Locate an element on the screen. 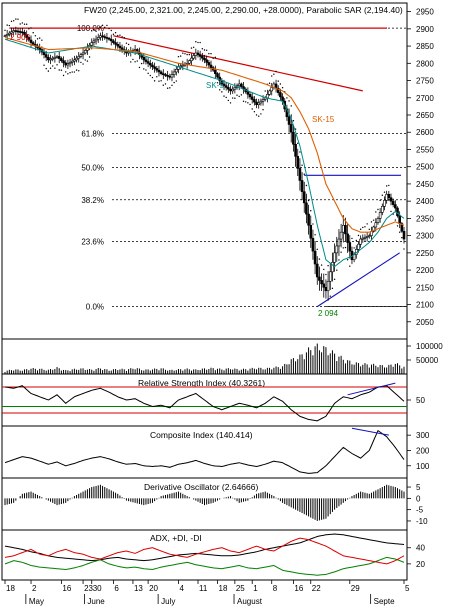  price-ytick-label-3: 2200 is located at coordinates (425, 270).